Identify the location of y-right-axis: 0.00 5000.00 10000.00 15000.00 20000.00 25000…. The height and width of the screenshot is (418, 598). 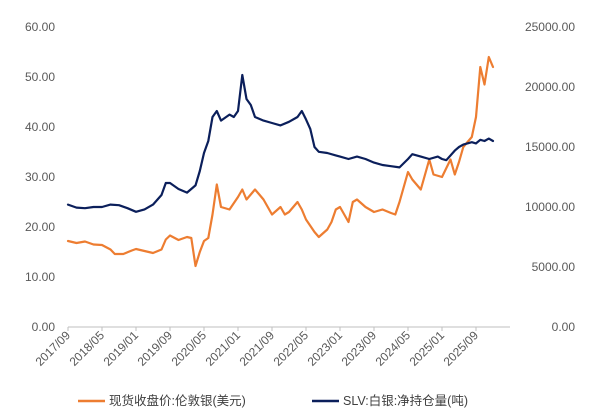
(550, 177).